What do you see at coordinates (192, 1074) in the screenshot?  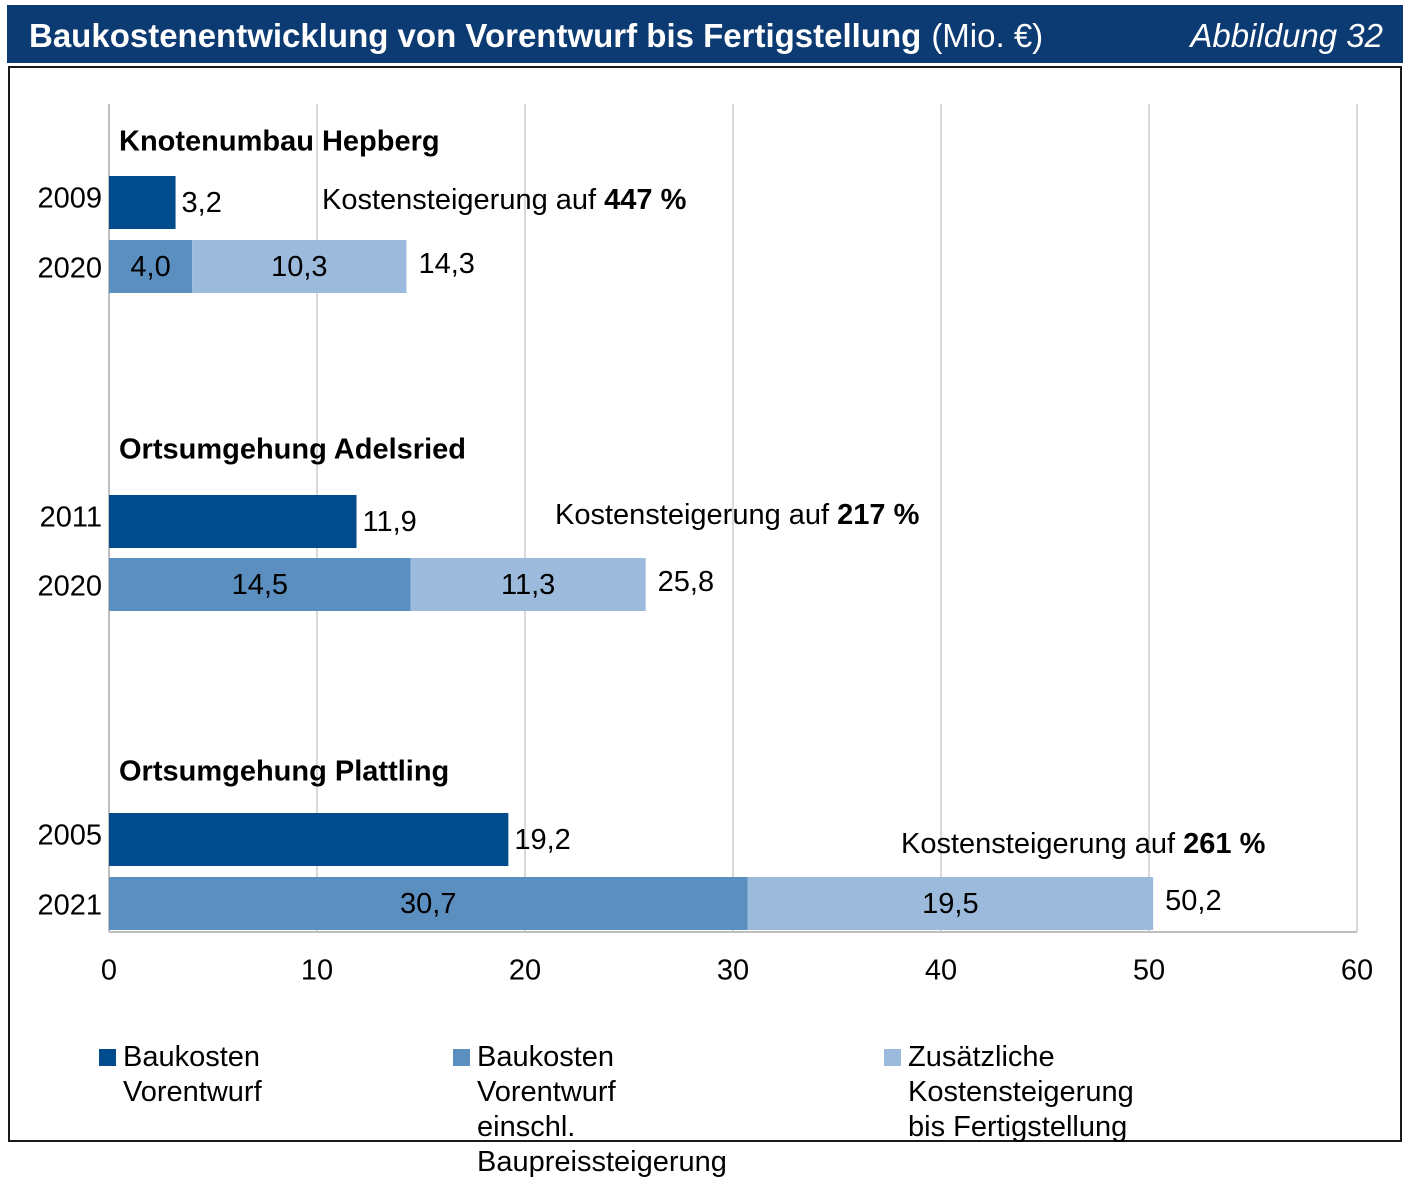 I see `legend-label-baukosten-vorentwurf: Baukosten Vorentwurf` at bounding box center [192, 1074].